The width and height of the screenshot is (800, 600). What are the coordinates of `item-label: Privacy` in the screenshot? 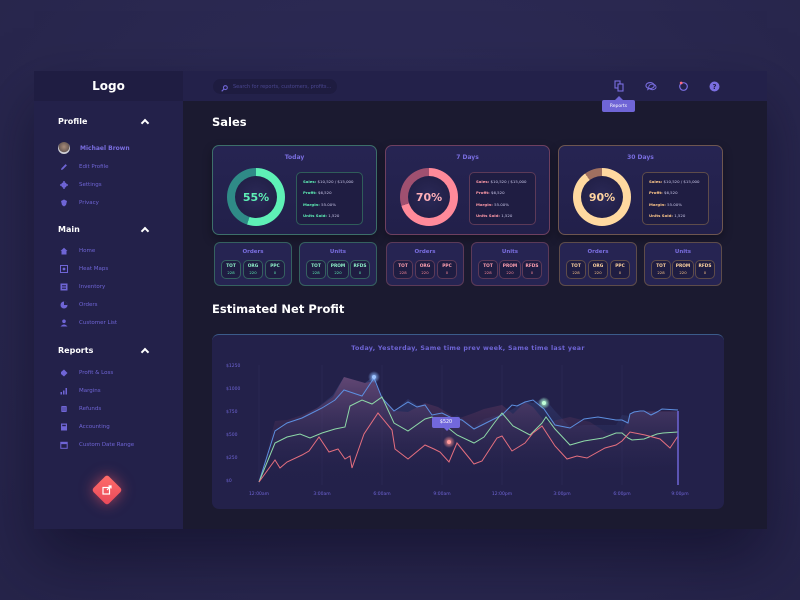 It's located at (89, 203).